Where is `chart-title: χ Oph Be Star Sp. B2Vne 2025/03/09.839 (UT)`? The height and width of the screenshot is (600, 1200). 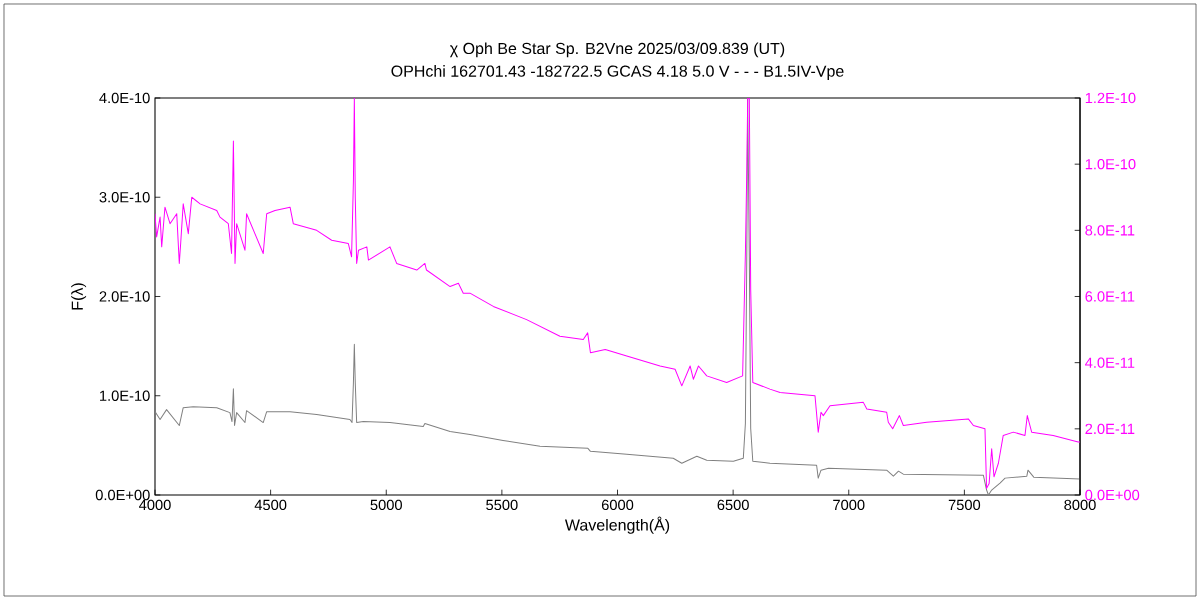 chart-title: χ Oph Be Star Sp. B2Vne 2025/03/09.839 (UT) is located at coordinates (617, 50).